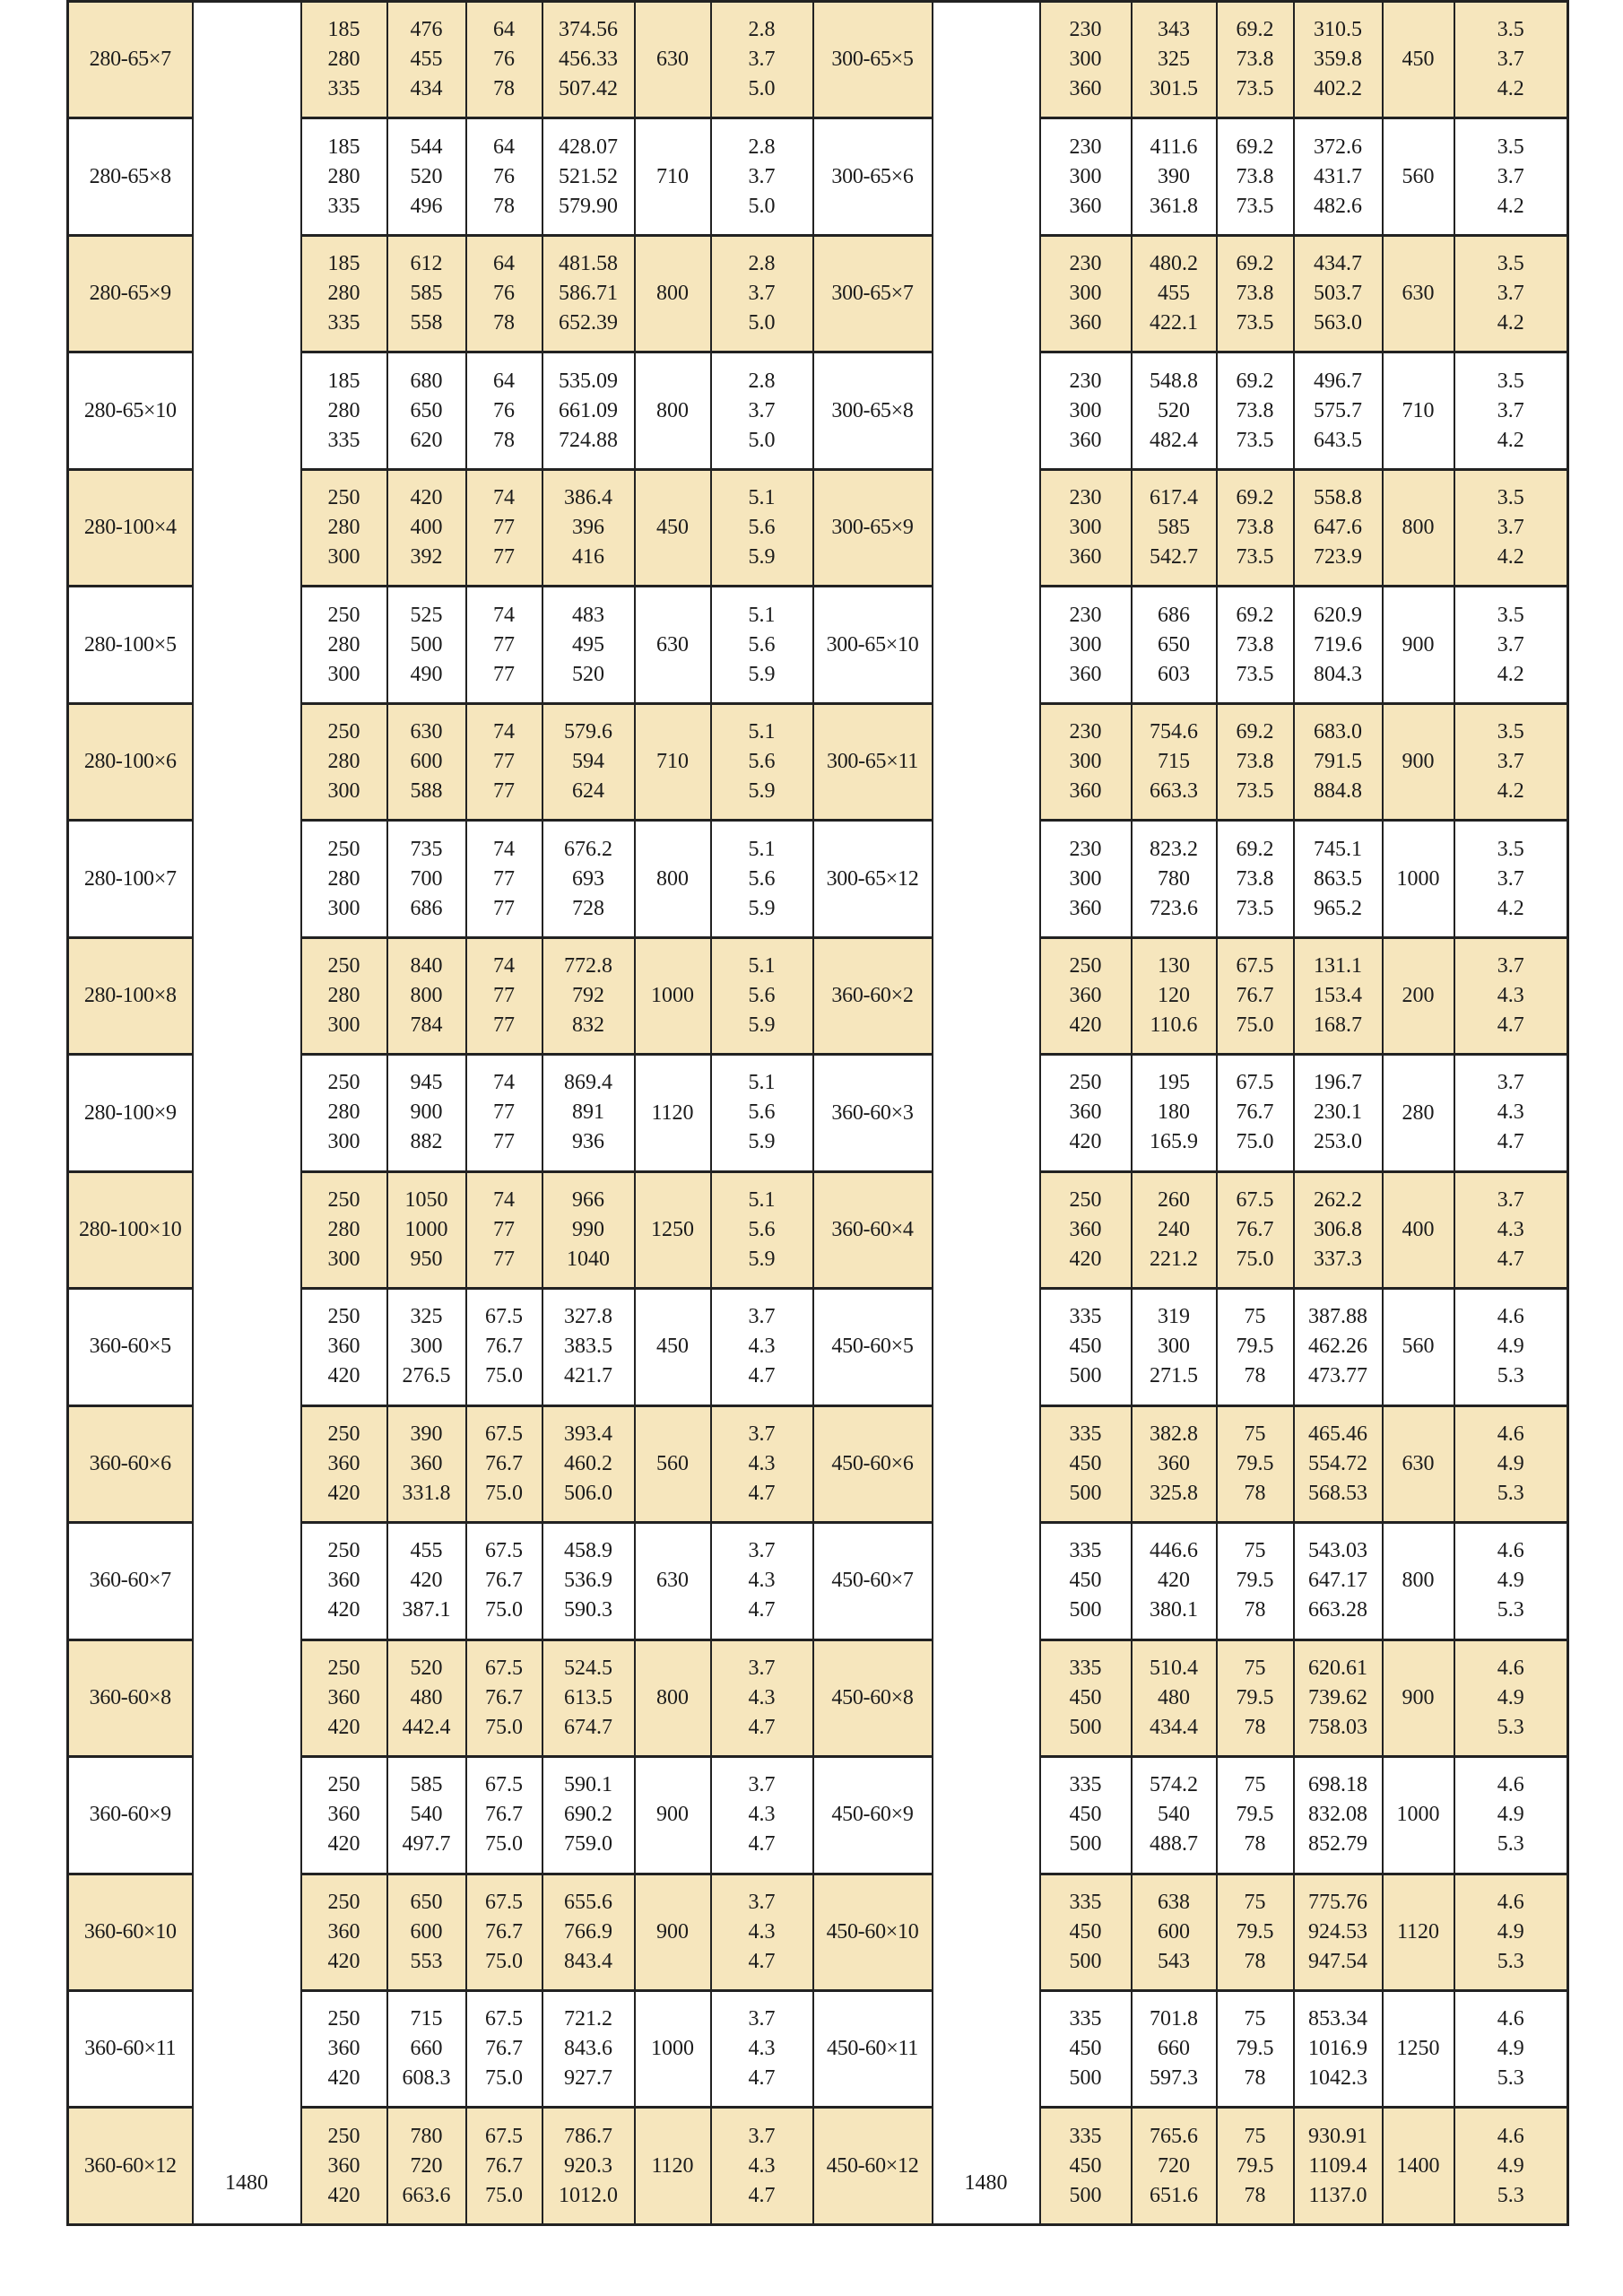  What do you see at coordinates (1174, 1610) in the screenshot?
I see `value-line: 380.1` at bounding box center [1174, 1610].